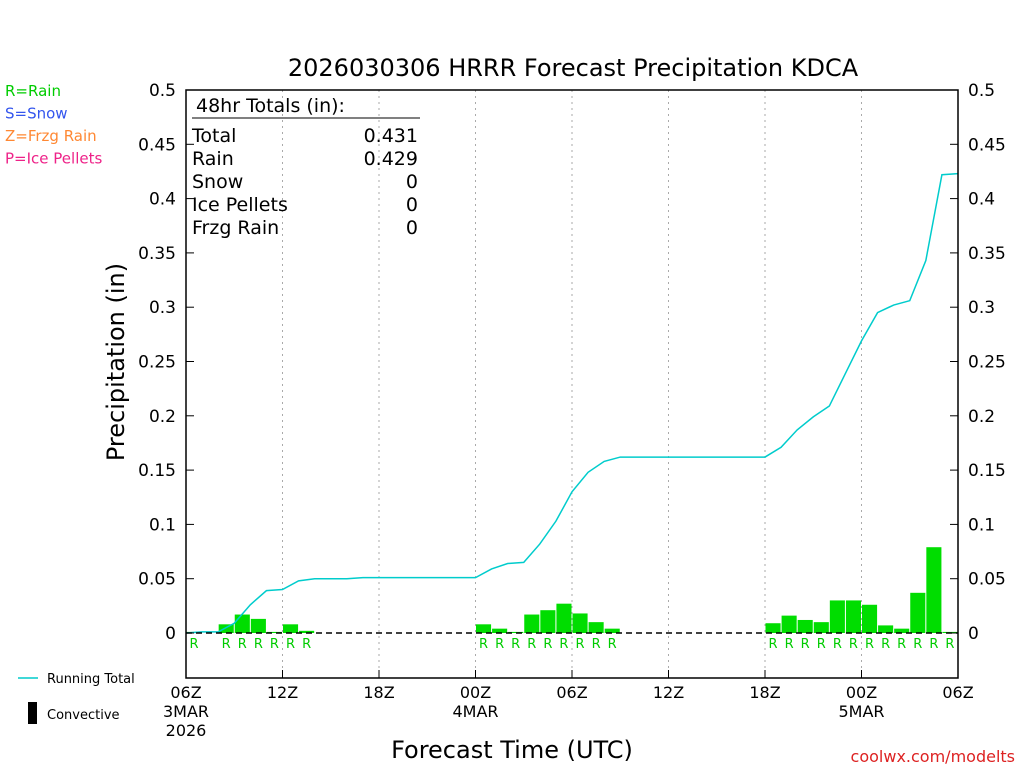  Describe the element at coordinates (981, 200) in the screenshot. I see `y-tick-label: 0.4` at that location.